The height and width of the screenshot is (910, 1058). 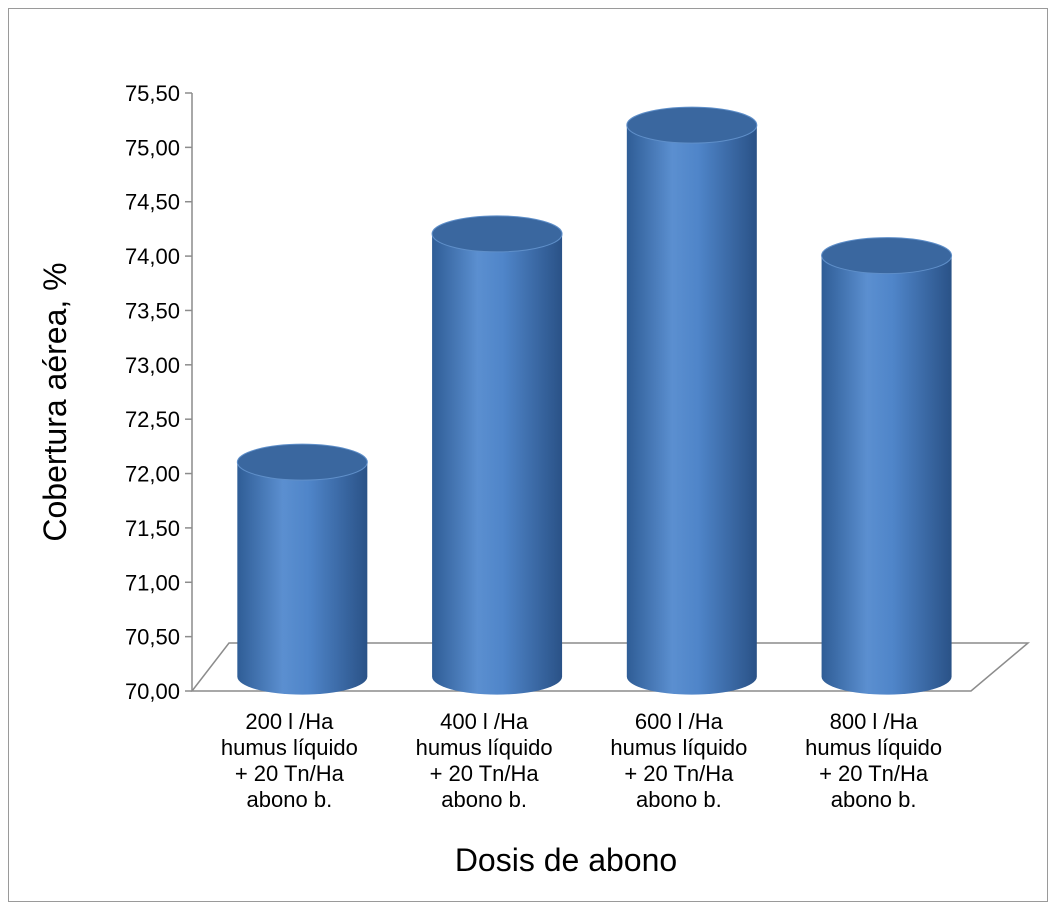 What do you see at coordinates (55, 401) in the screenshot?
I see `y-axis-title: Cobertura aérea, %` at bounding box center [55, 401].